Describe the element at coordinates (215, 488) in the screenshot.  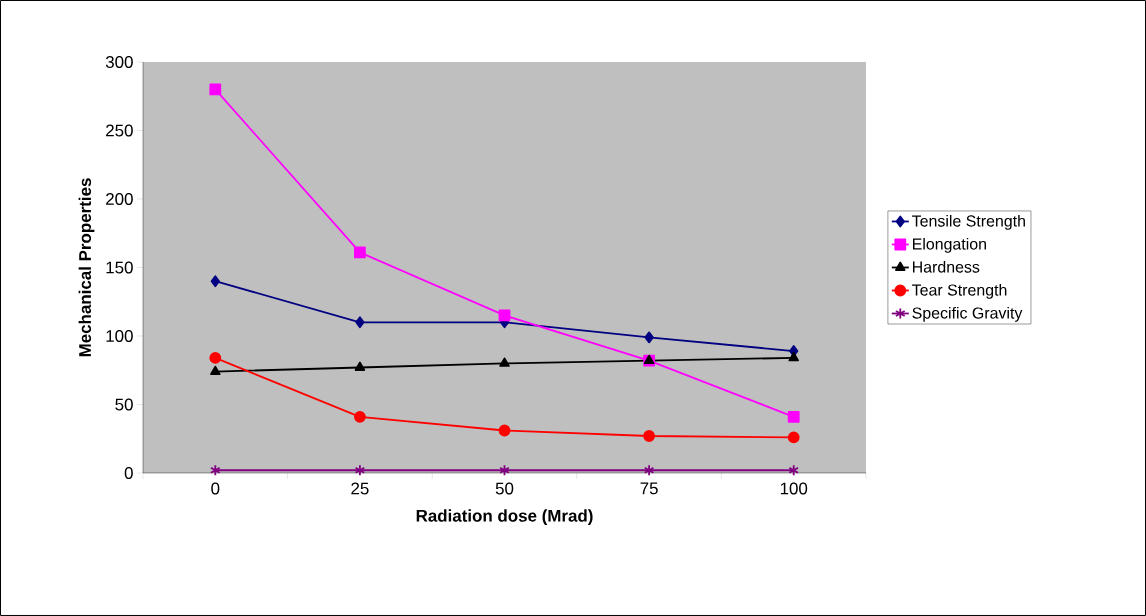
I see `x-tick-label: 0` at that location.